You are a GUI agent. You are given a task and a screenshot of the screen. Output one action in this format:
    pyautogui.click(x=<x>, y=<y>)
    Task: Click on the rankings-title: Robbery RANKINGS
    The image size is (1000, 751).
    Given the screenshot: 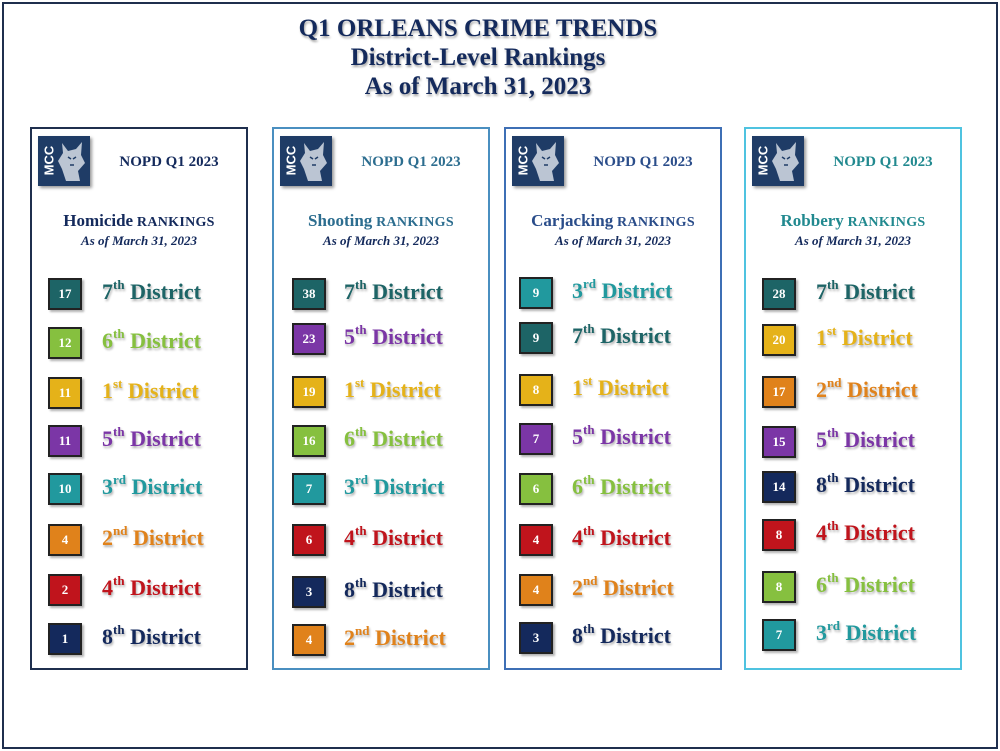 What is the action you would take?
    pyautogui.click(x=853, y=221)
    